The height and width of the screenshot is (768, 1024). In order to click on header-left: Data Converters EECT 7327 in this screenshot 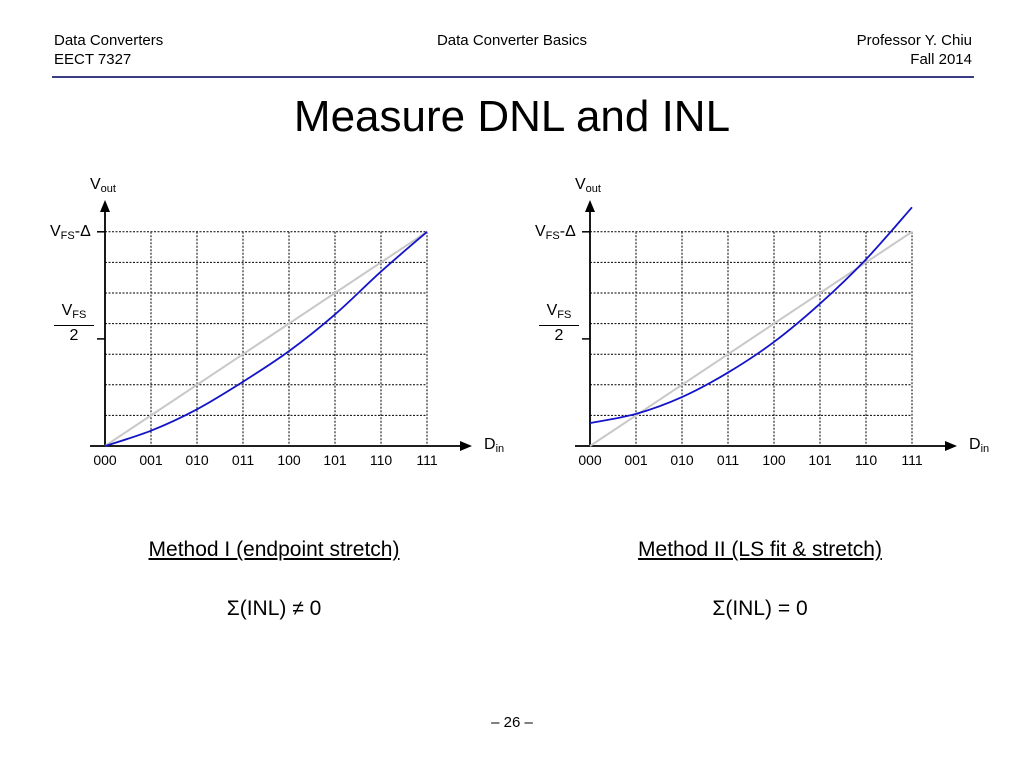, I will do `click(108, 50)`.